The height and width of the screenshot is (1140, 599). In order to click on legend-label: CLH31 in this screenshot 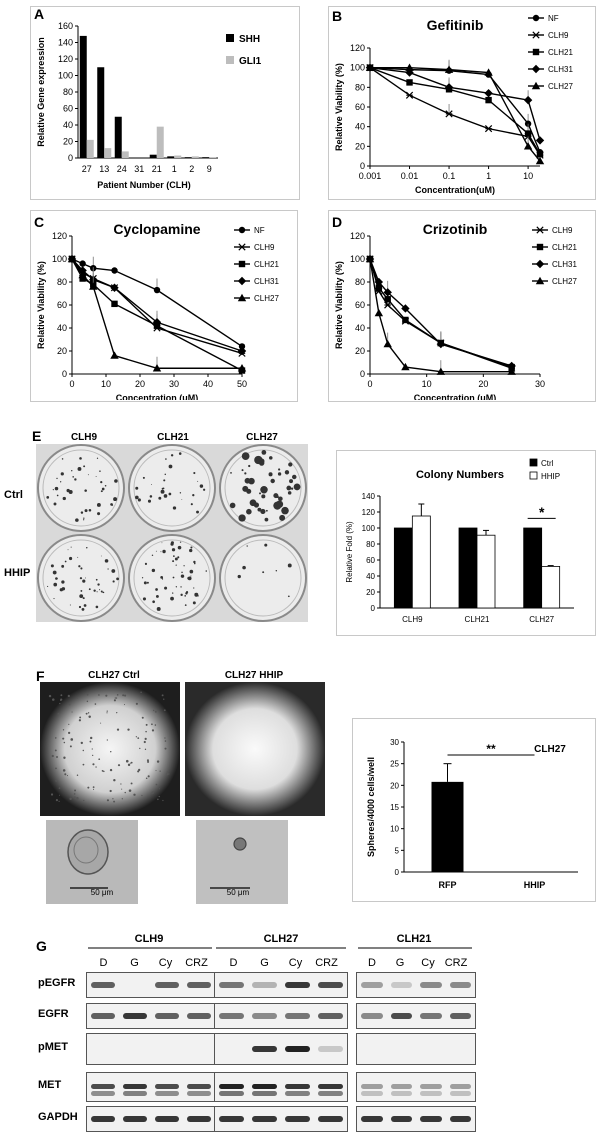, I will do `click(560, 69)`.